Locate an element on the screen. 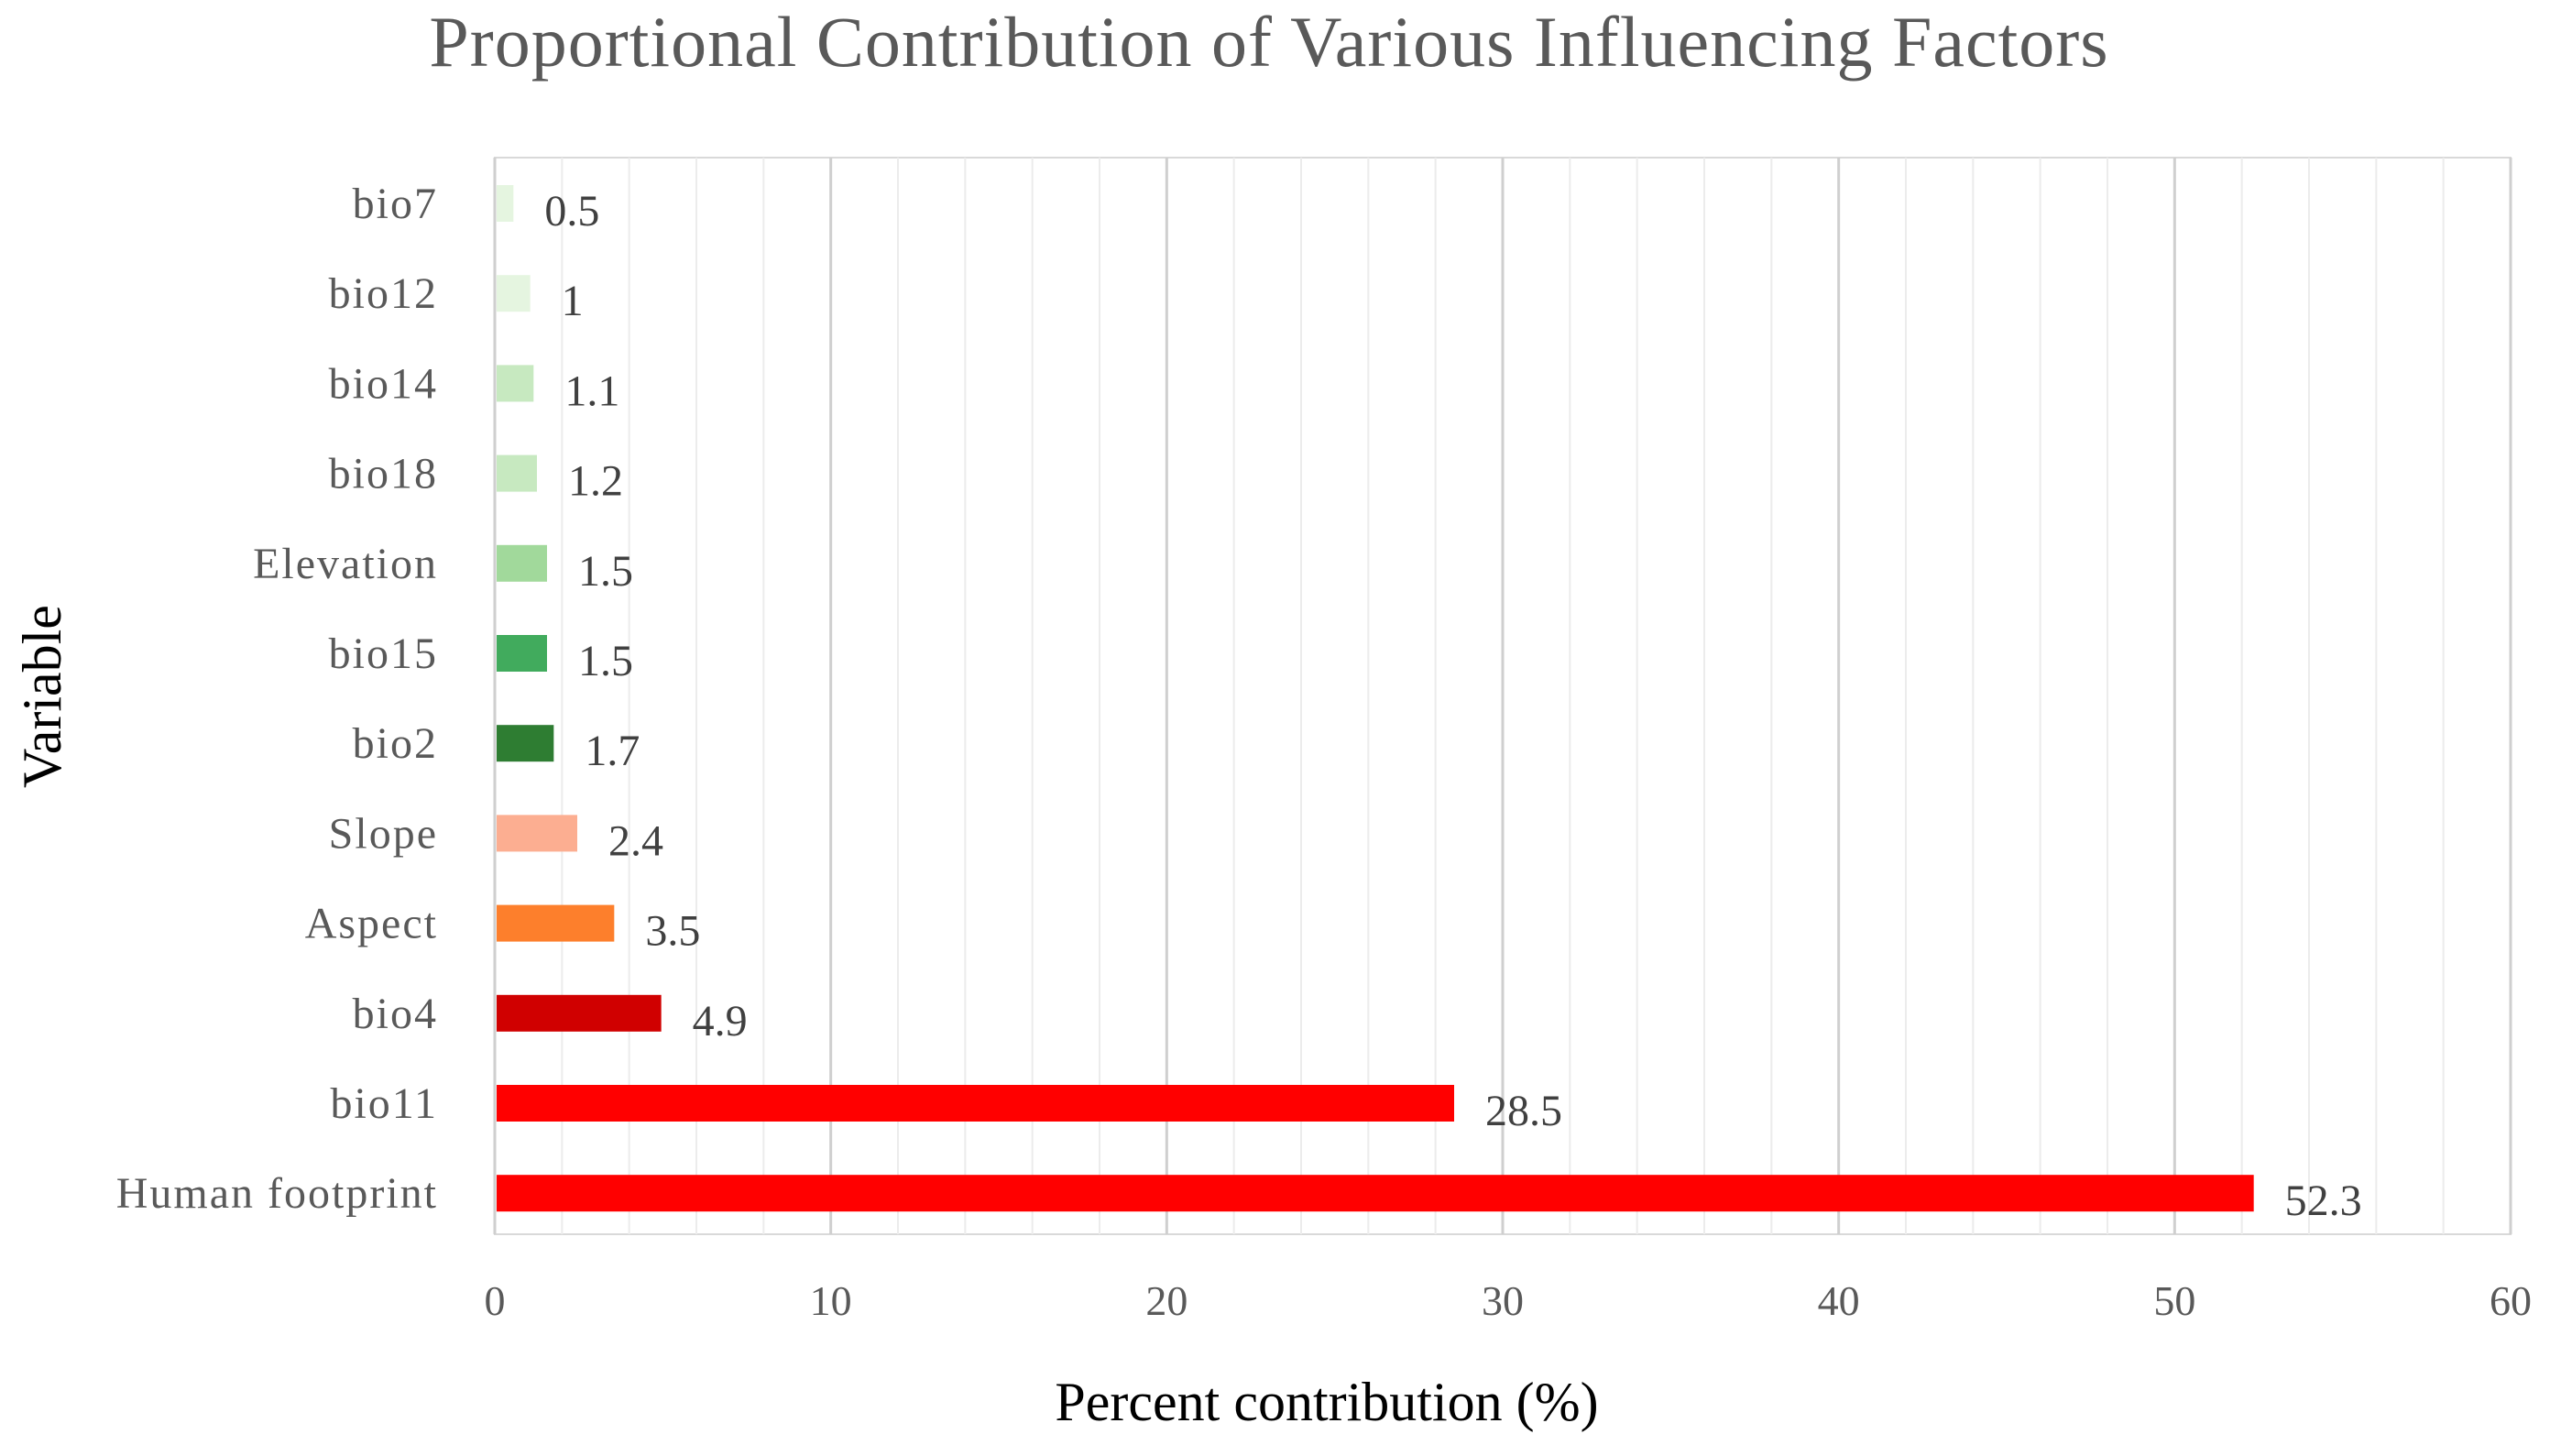 The width and height of the screenshot is (2550, 1456). x-tick-label: 20 is located at coordinates (1166, 1300).